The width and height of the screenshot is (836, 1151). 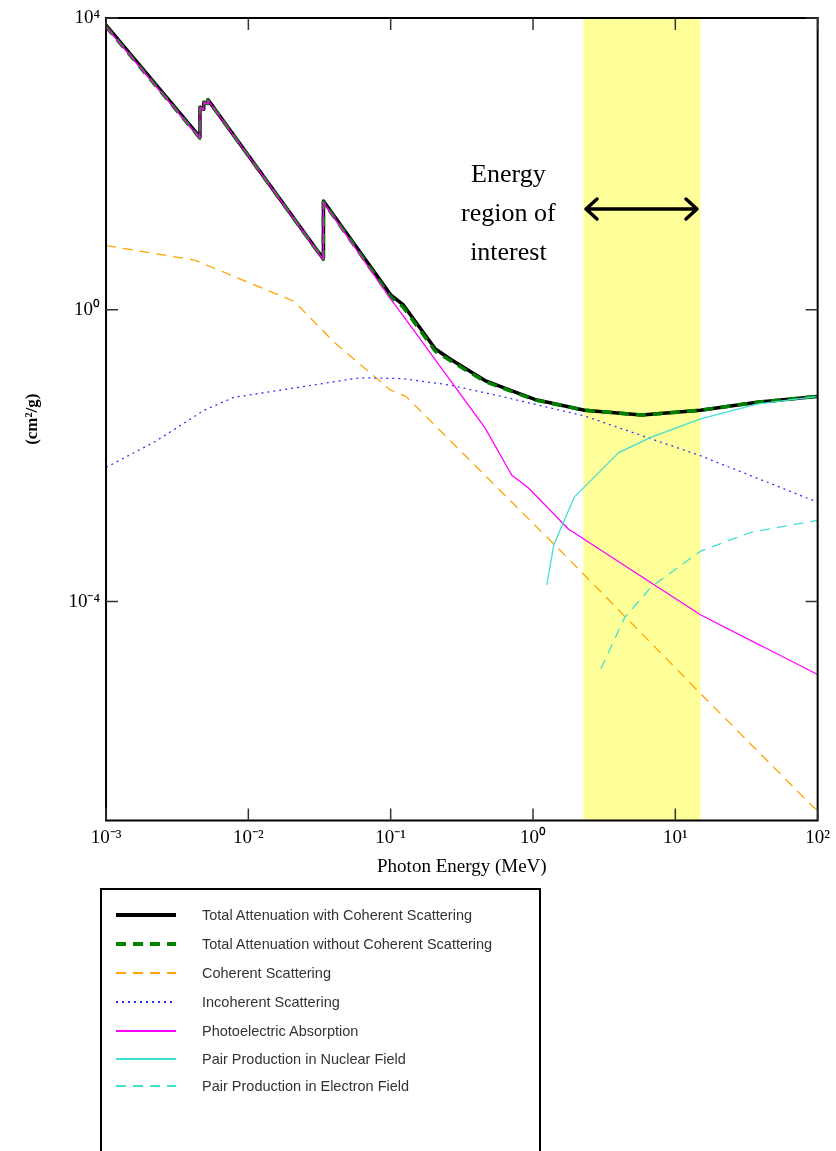 I want to click on y-tick-label: 10⁰, so click(x=87, y=308).